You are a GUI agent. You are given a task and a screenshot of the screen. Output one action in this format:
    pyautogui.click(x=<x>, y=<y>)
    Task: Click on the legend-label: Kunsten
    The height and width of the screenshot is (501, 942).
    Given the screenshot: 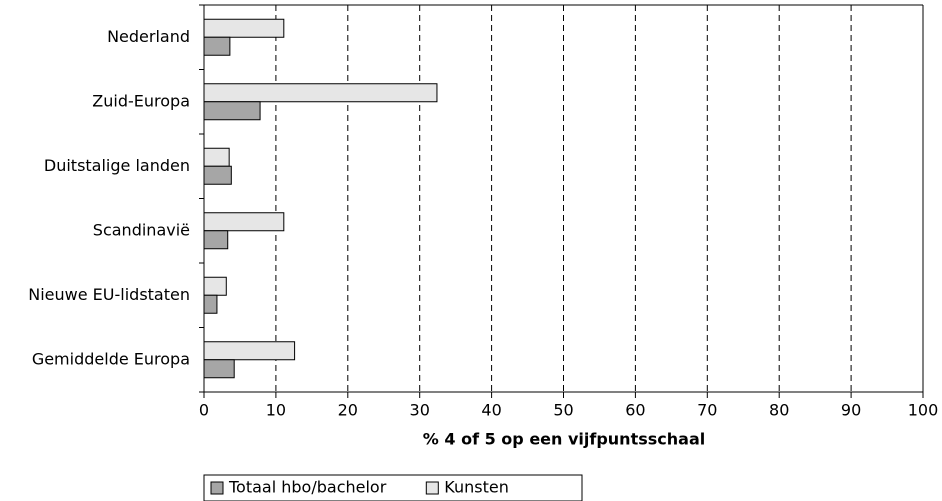 What is the action you would take?
    pyautogui.click(x=476, y=487)
    